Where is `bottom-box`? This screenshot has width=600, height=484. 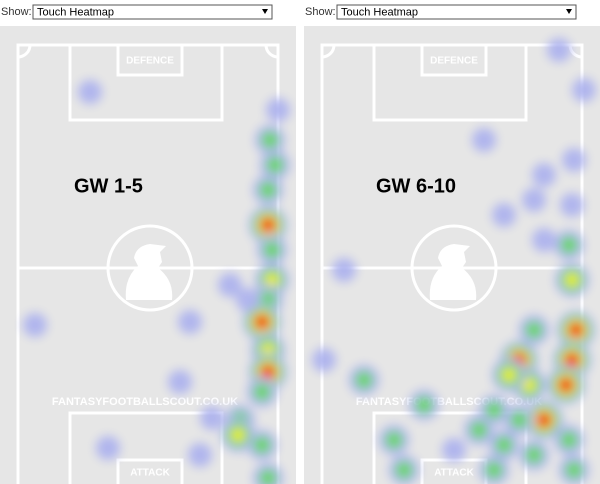 bottom-box is located at coordinates (146, 447).